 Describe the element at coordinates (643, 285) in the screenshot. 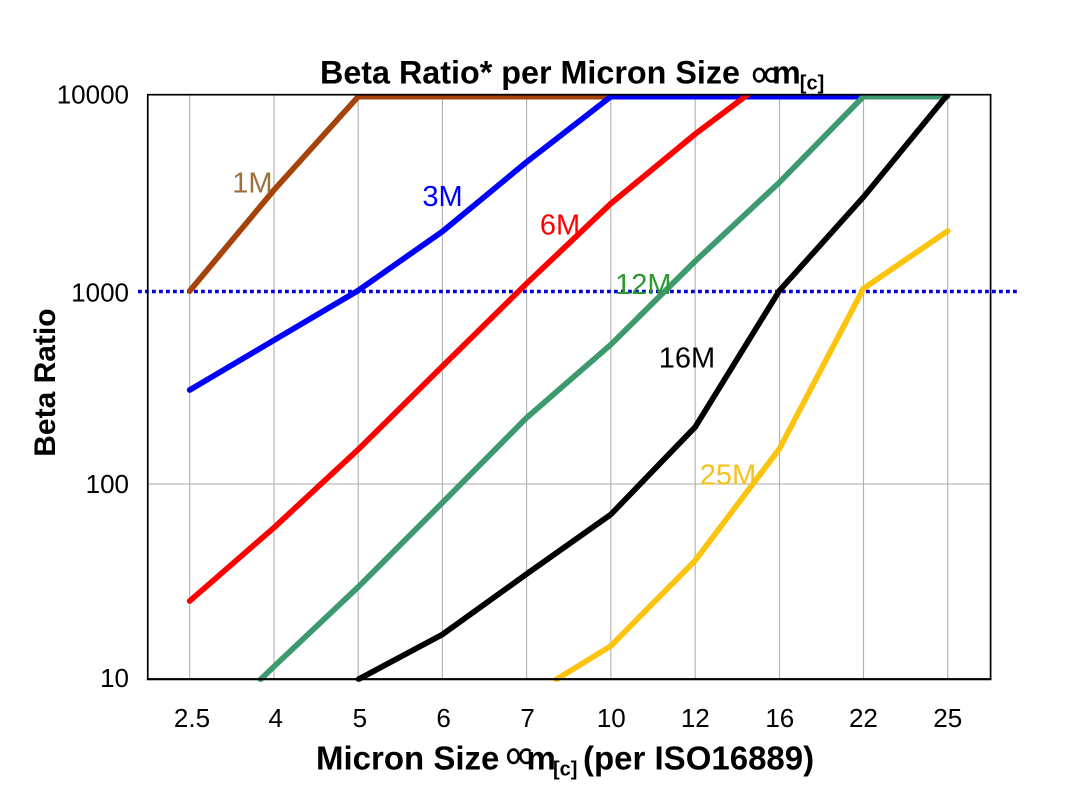

I see `svg-text: 12M` at that location.